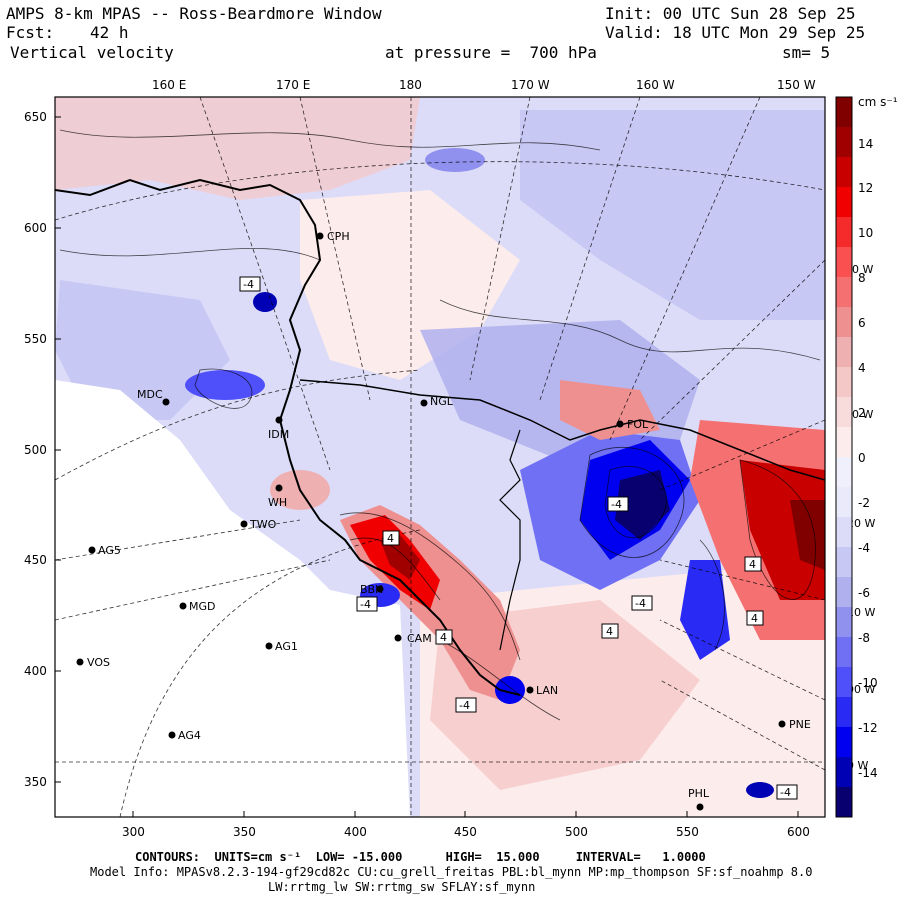  What do you see at coordinates (868, 773) in the screenshot?
I see `colorbar-label: -14` at bounding box center [868, 773].